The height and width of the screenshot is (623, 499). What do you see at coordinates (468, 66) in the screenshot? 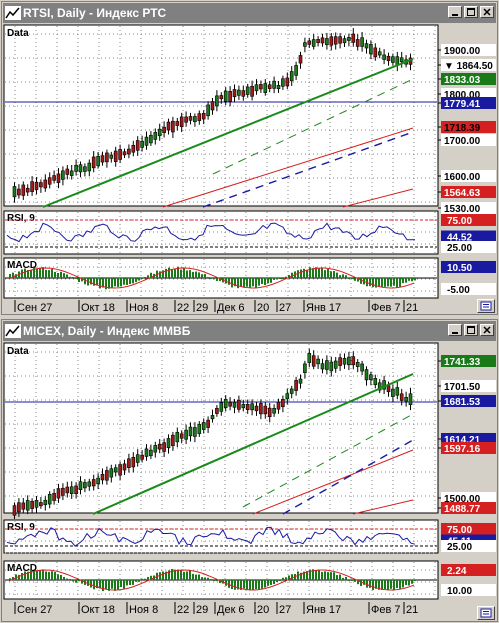
I see `price-axis-label: ▼ 1864.50` at bounding box center [468, 66].